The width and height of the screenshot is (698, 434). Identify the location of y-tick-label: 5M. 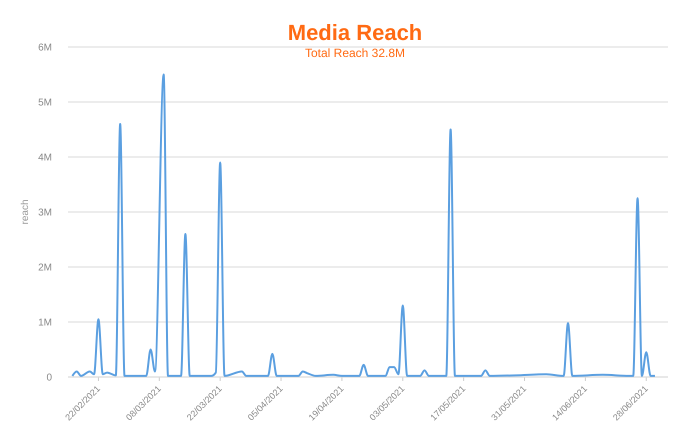
(45, 103).